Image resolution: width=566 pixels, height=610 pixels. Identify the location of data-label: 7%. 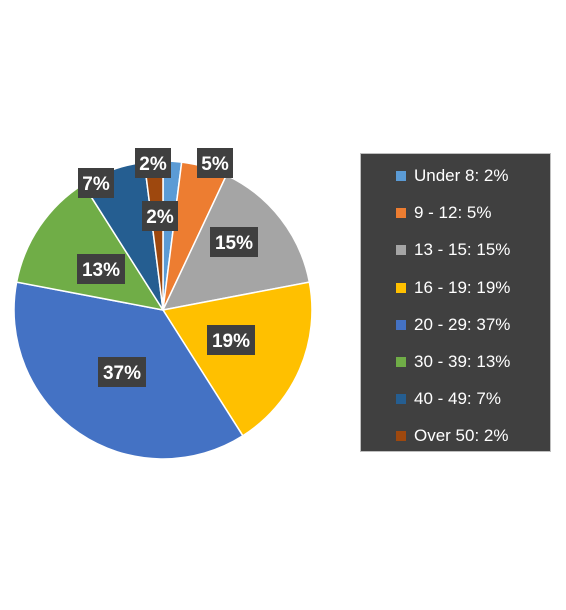
(96, 183).